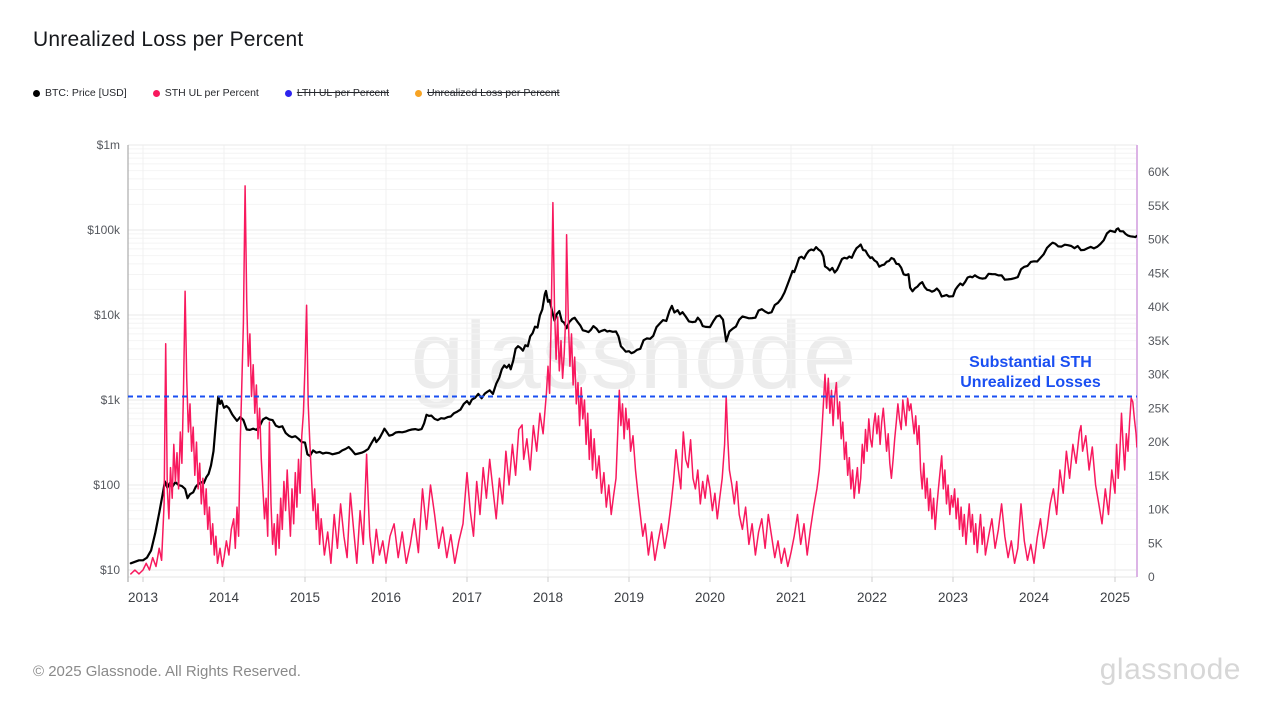  I want to click on y-right-tick-label: 30K, so click(1158, 375).